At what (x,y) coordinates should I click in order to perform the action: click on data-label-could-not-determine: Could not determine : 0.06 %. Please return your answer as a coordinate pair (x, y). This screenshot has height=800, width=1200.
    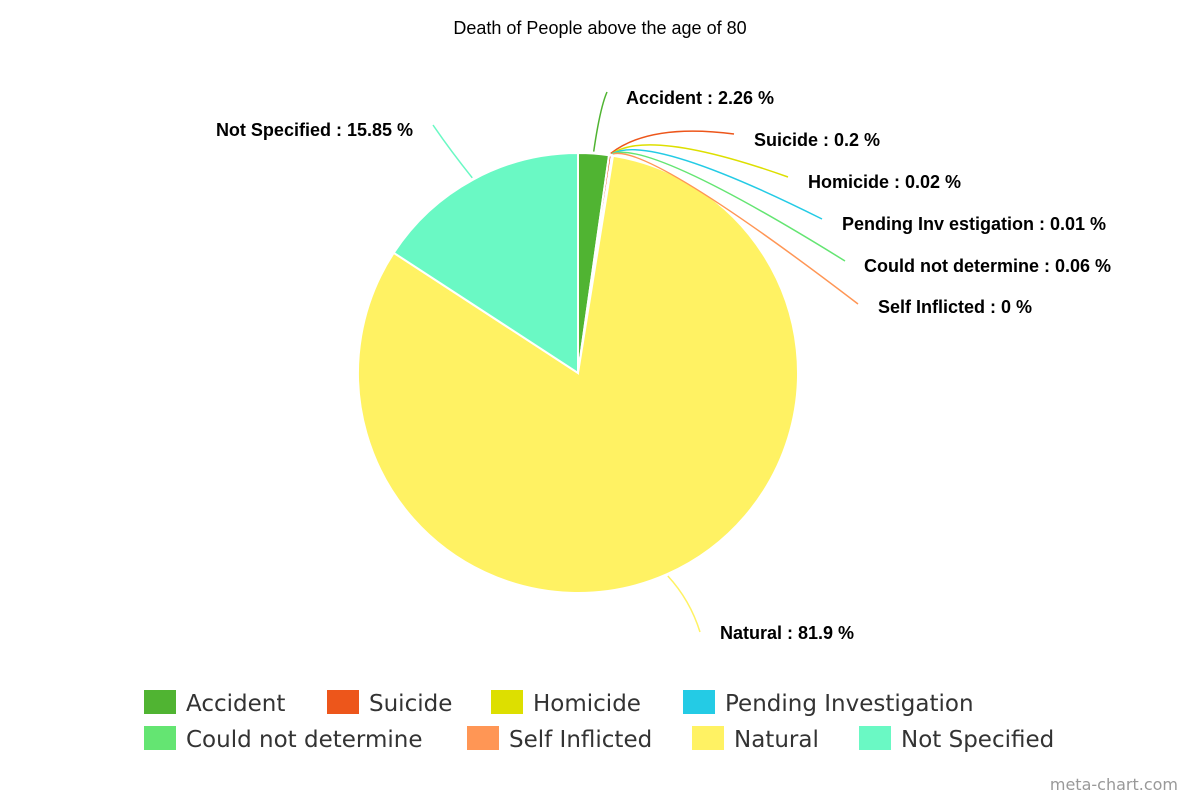
    Looking at the image, I should click on (987, 266).